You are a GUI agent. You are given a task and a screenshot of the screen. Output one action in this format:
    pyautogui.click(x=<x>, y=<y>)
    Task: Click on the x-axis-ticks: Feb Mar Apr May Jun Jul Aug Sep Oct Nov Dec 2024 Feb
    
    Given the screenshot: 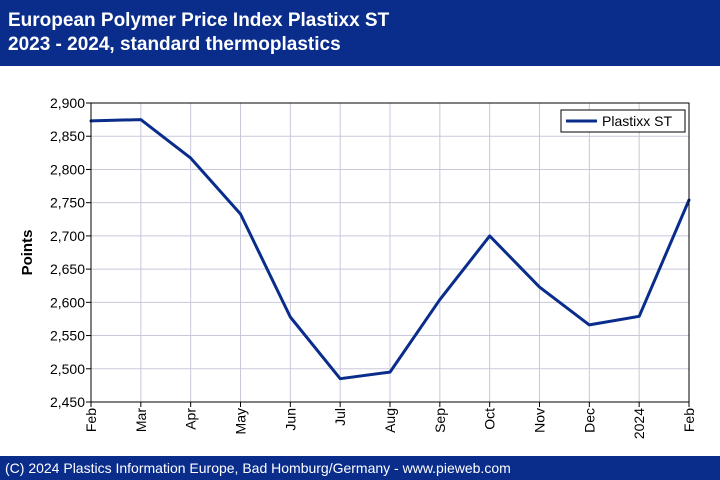 What is the action you would take?
    pyautogui.click(x=390, y=420)
    